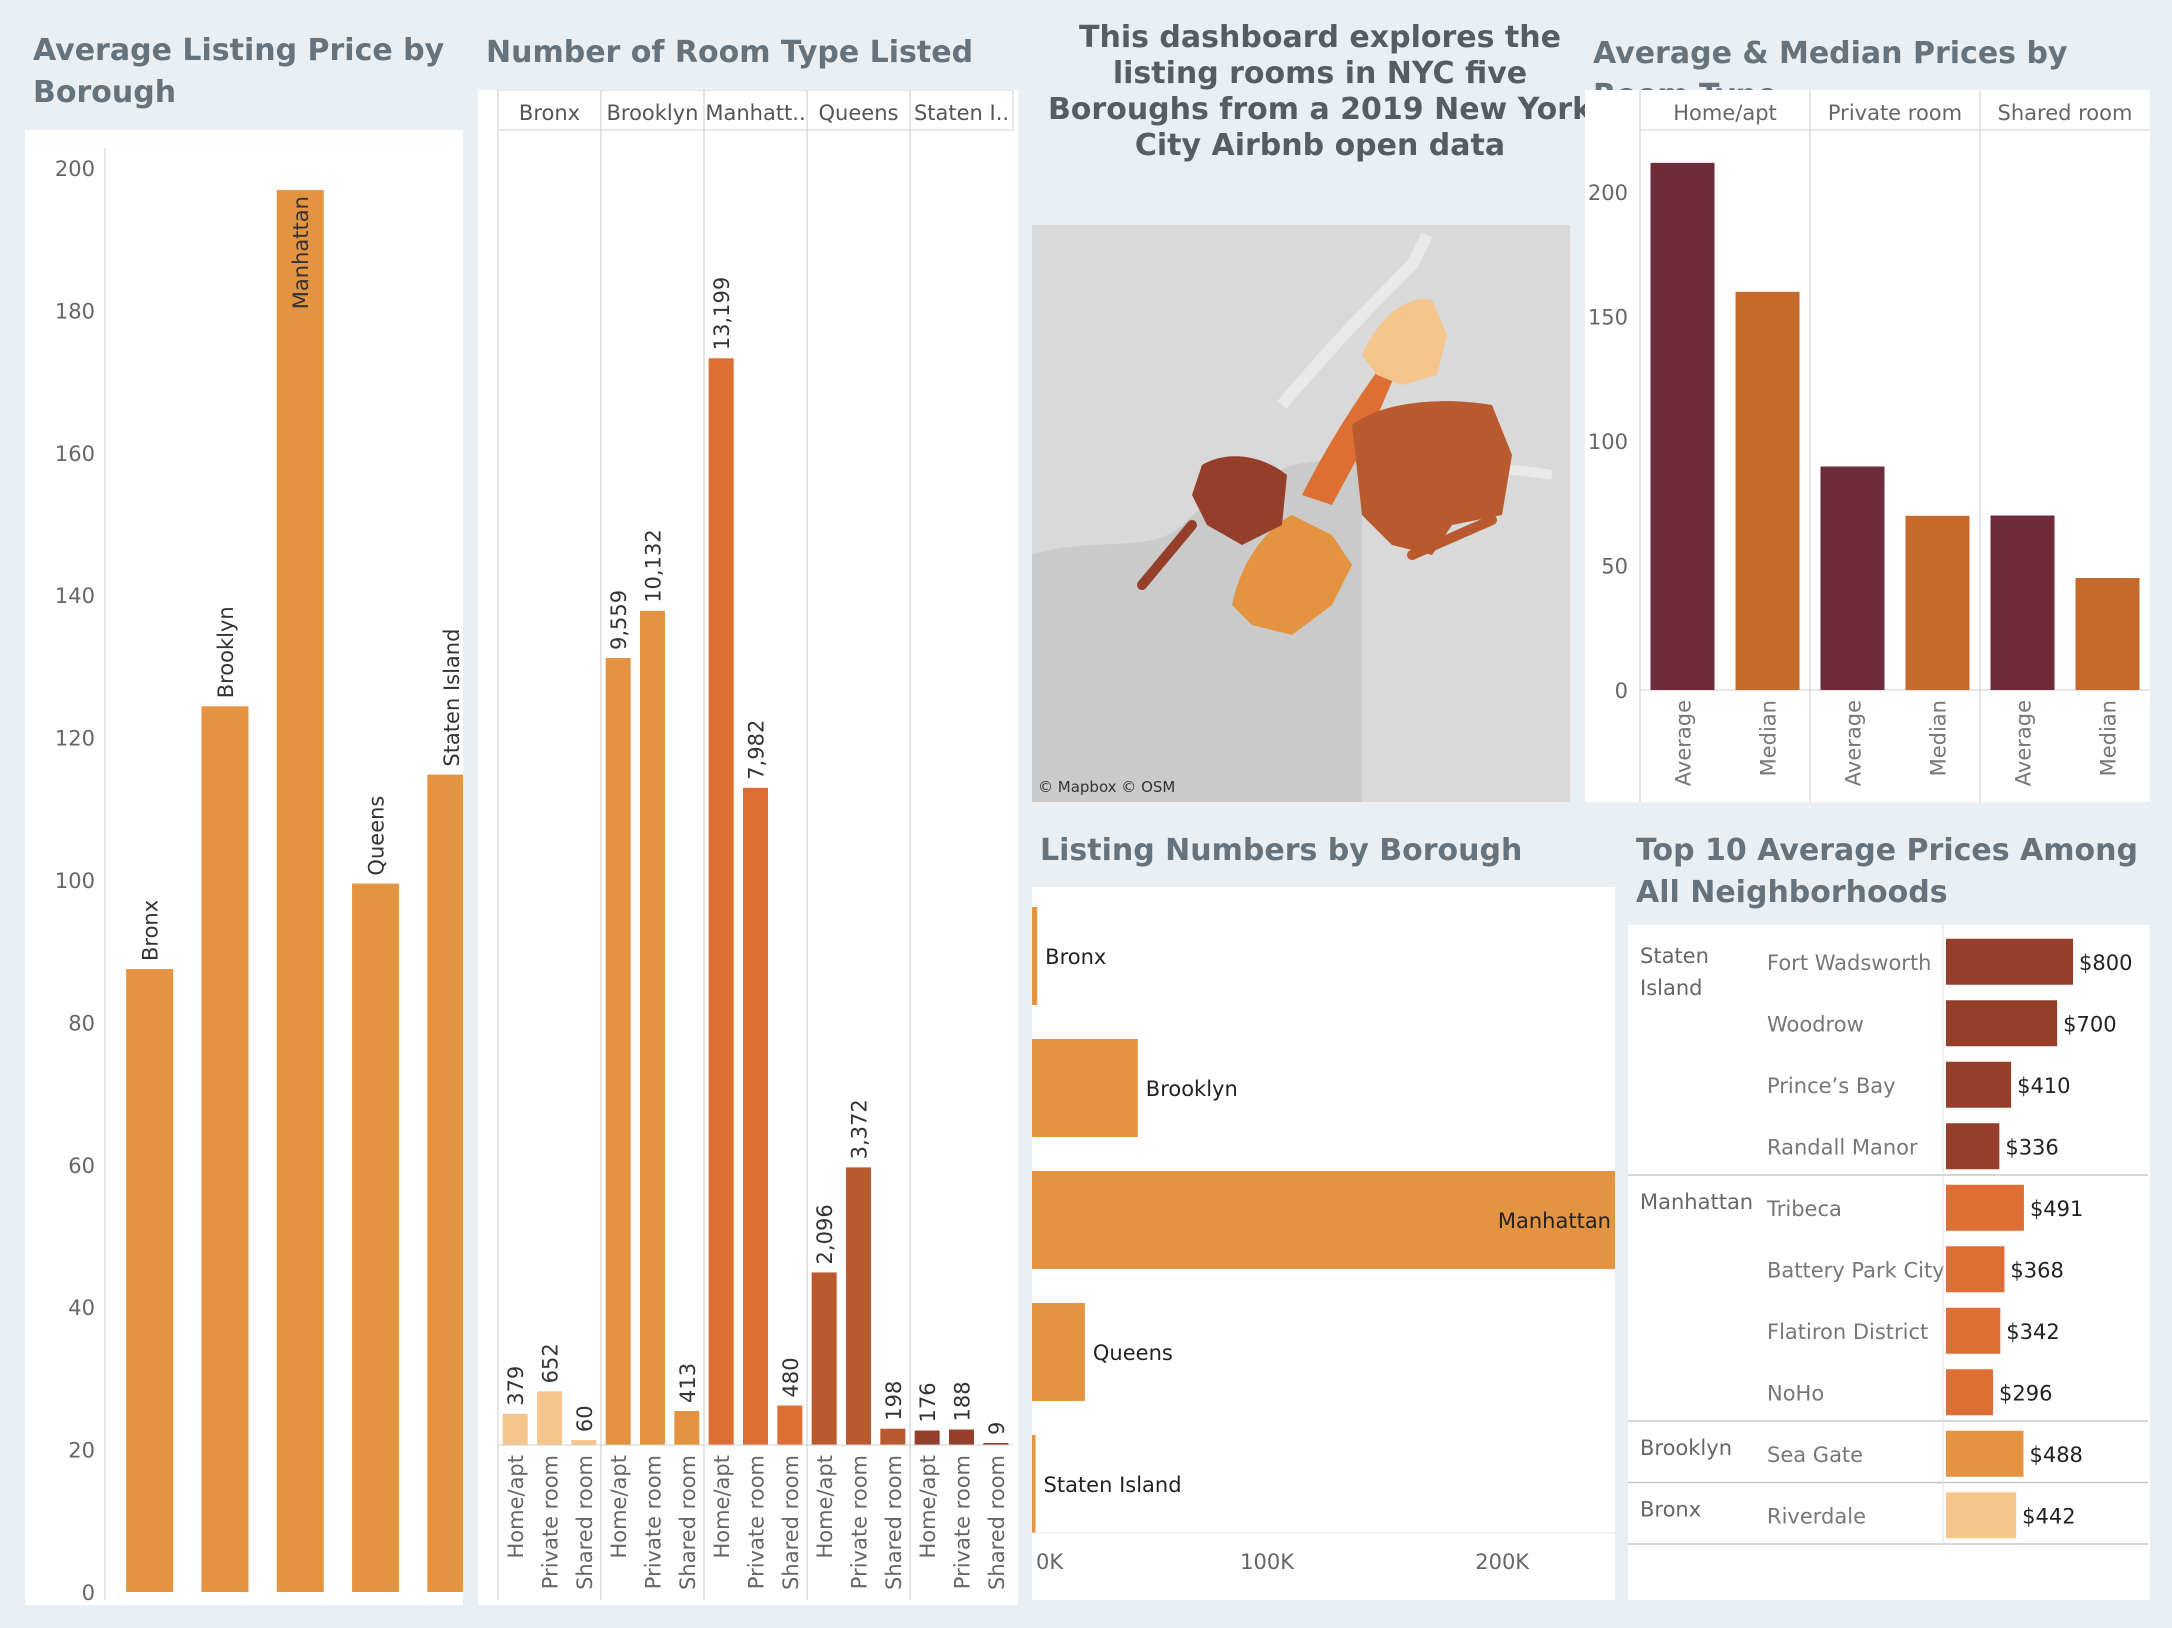  I want to click on room-type-title: Number of Room Type Listed, so click(730, 52).